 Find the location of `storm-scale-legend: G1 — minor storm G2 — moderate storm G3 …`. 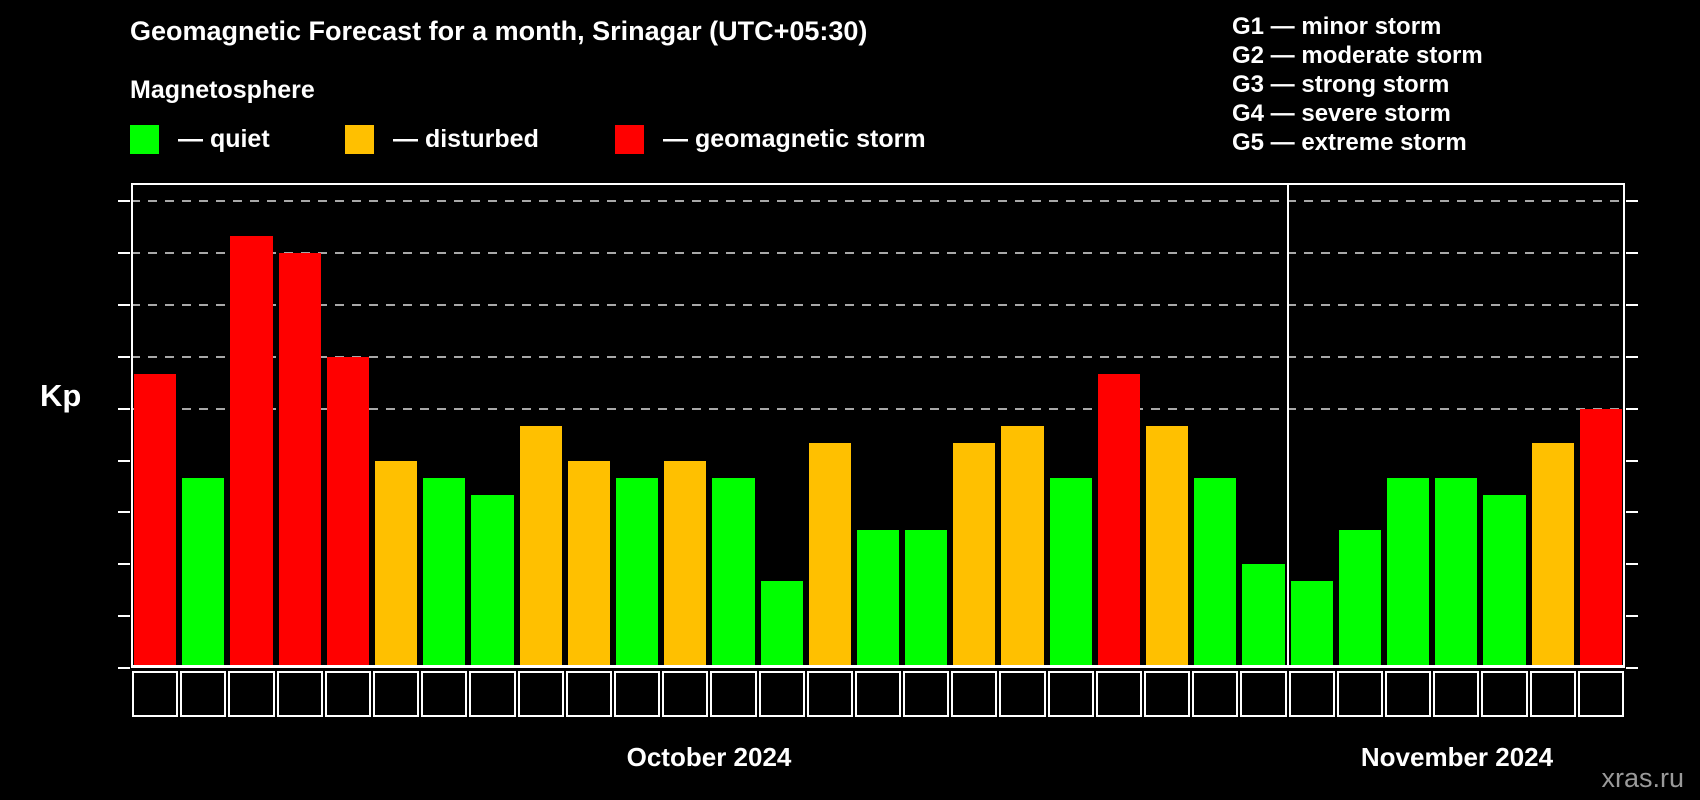

storm-scale-legend: G1 — minor storm G2 — moderate storm G3 … is located at coordinates (1357, 84).